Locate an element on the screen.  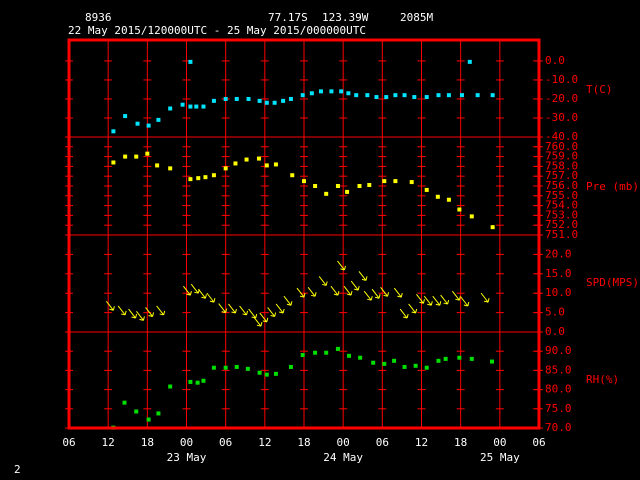
y-tick-label: -30.0 is located at coordinates (561, 117).